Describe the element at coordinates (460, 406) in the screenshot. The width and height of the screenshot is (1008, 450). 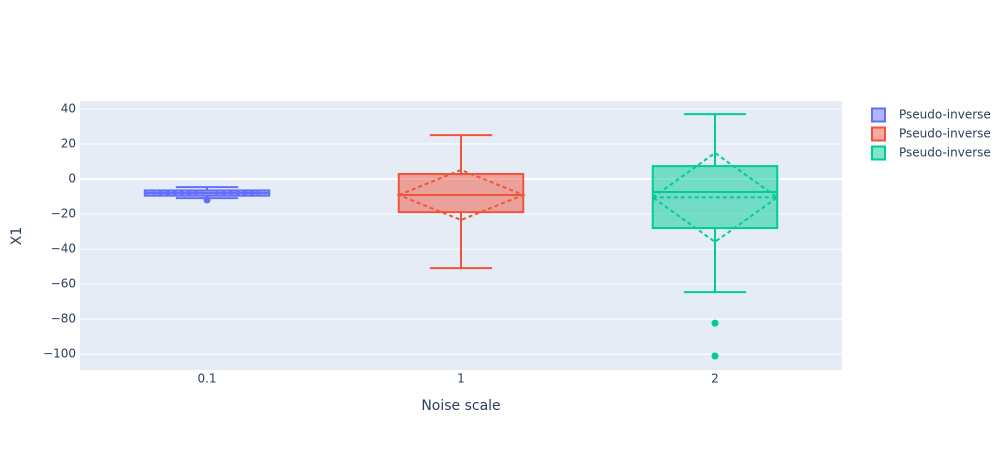
I see `x-axis-title: Noise scale` at that location.